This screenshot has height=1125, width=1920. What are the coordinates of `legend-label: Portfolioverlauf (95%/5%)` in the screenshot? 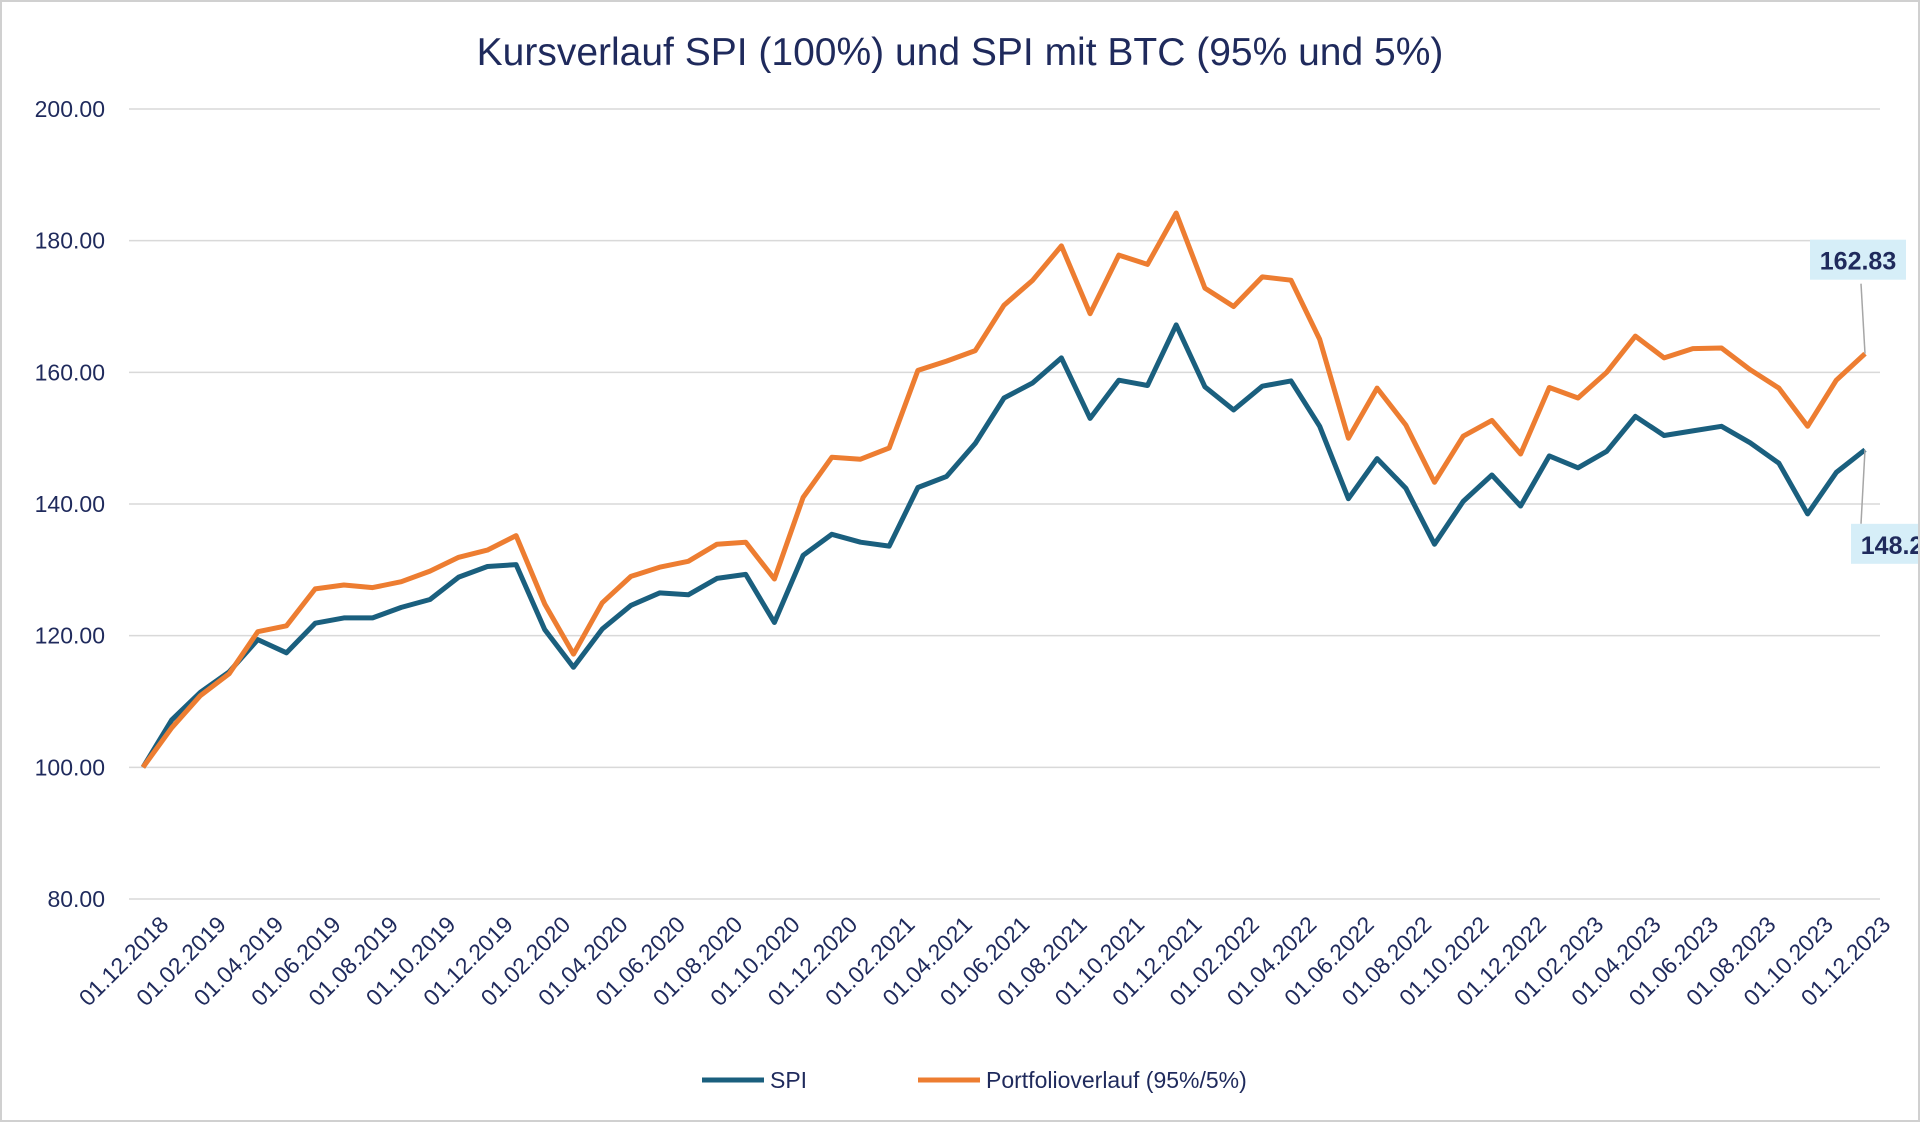 It's located at (1116, 1080).